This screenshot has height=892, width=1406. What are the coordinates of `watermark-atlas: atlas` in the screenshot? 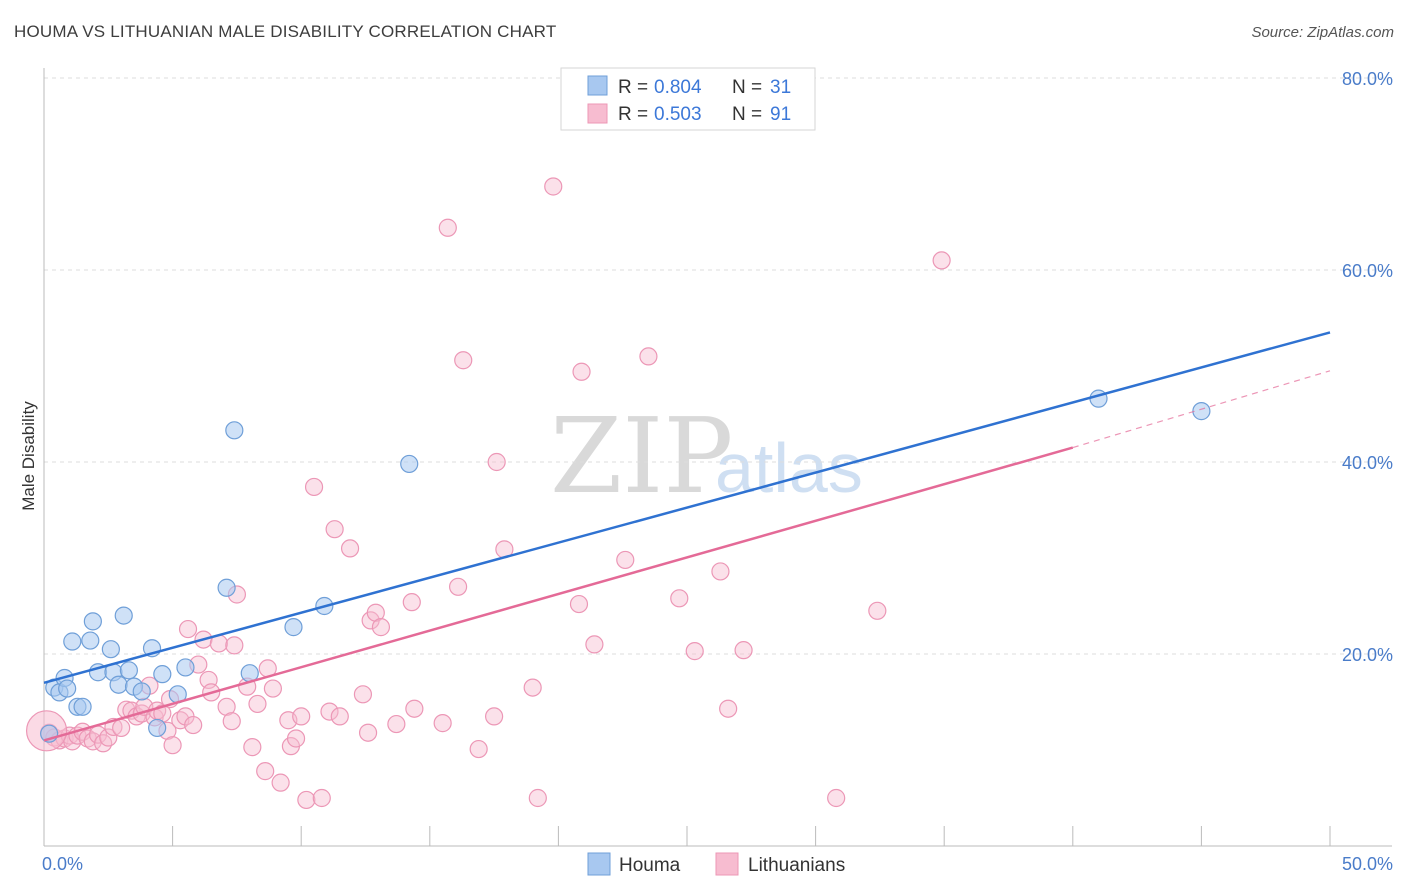 It's located at (789, 468).